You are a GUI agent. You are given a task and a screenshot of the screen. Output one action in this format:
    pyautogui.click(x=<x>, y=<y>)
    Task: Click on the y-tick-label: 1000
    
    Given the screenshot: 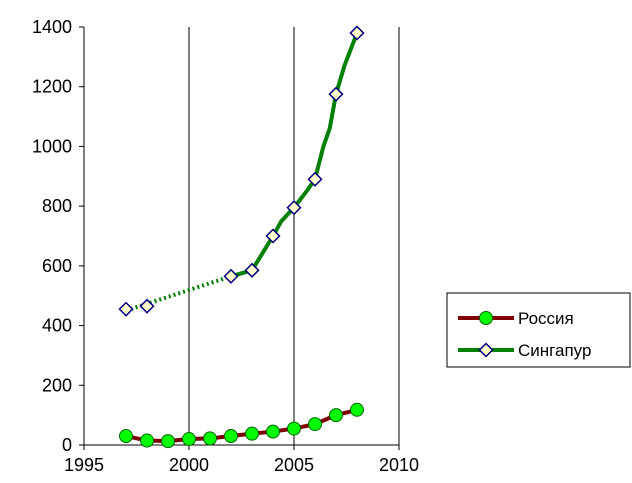 What is the action you would take?
    pyautogui.click(x=52, y=146)
    